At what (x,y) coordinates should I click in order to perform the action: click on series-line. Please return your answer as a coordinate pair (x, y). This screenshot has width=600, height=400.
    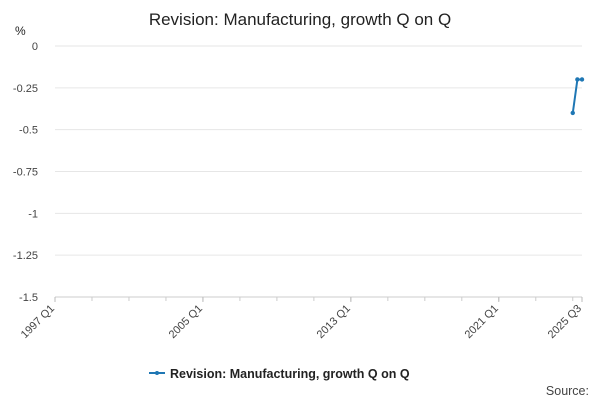
    Looking at the image, I should click on (576, 96).